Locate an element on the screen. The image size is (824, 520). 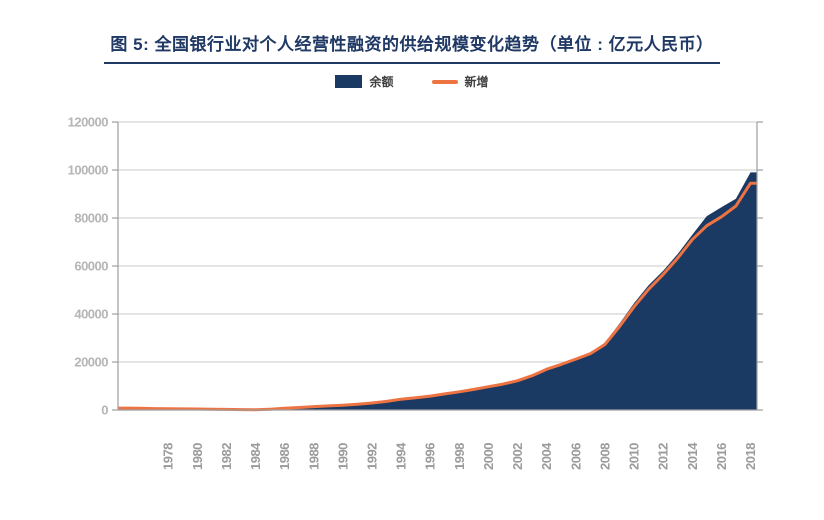
x-tick-label: 1994 is located at coordinates (401, 456).